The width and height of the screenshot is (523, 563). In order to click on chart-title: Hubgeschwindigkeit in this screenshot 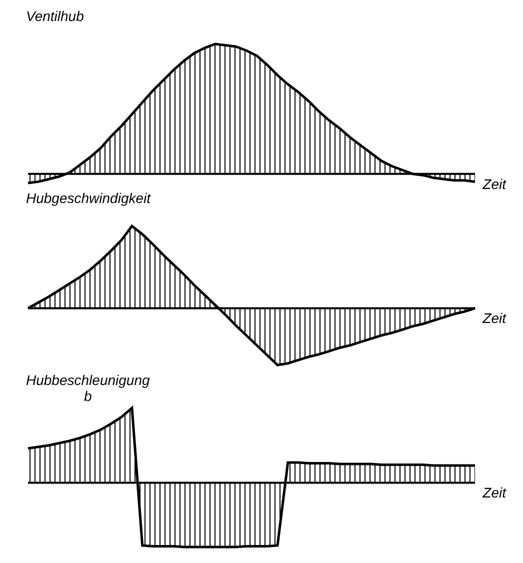, I will do `click(88, 198)`.